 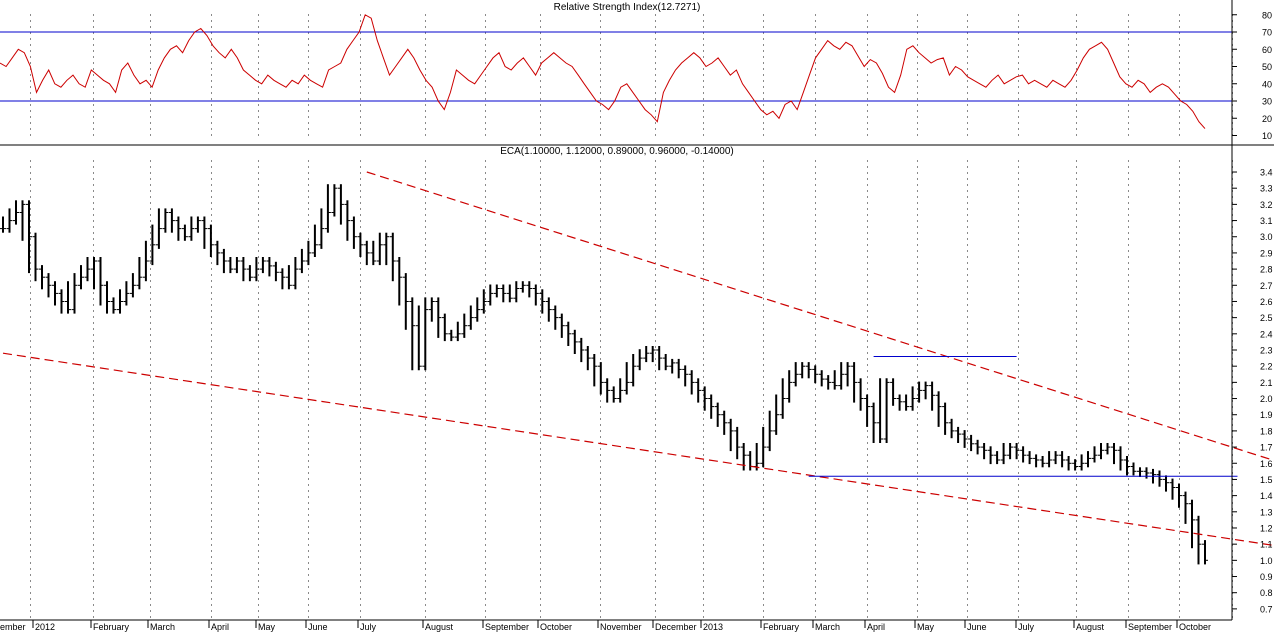 I want to click on rsi-y-axis: 10 20 30 40 50 60 70 80, so click(x=1252, y=75).